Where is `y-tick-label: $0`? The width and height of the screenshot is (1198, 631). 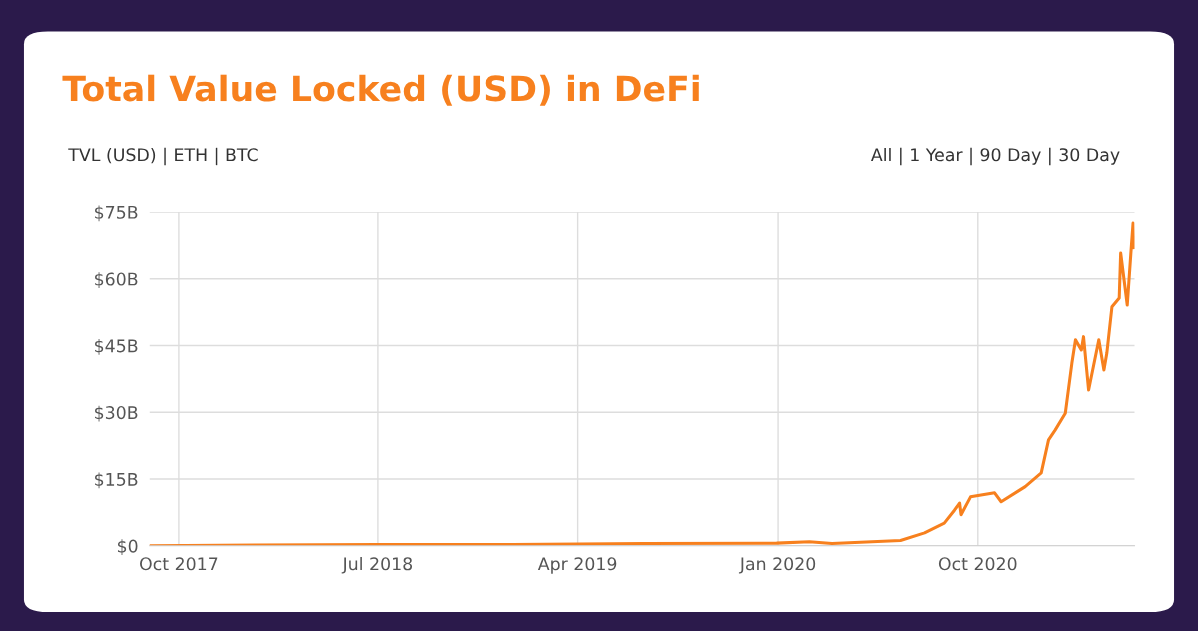
y-tick-label: $0 is located at coordinates (127, 547).